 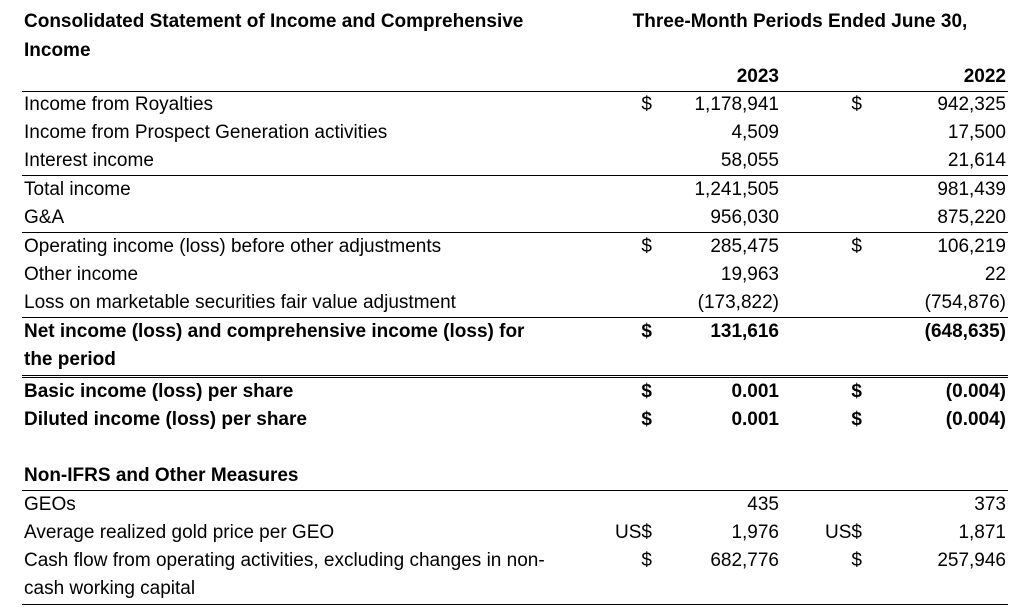 I want to click on value-2022: 257,946, so click(x=971, y=560).